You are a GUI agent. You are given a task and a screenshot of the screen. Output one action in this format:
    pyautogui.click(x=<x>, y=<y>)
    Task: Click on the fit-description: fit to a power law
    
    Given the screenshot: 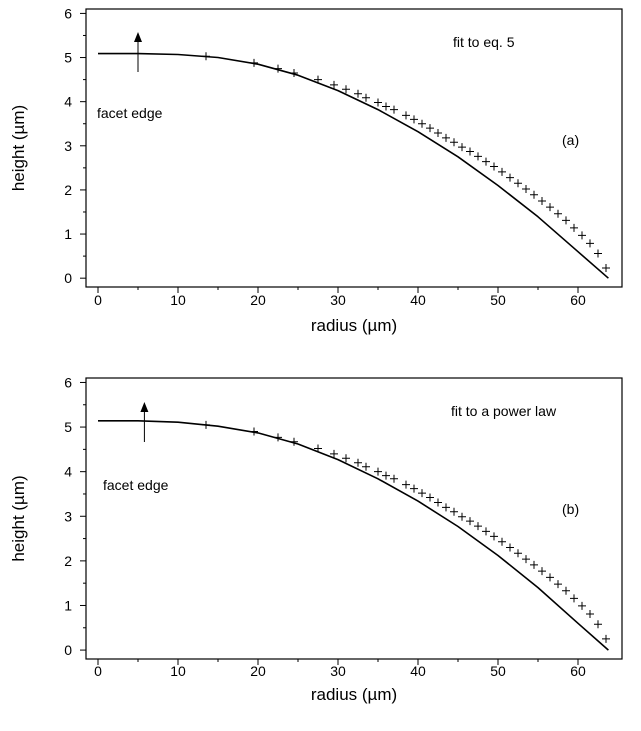 What is the action you would take?
    pyautogui.click(x=504, y=411)
    